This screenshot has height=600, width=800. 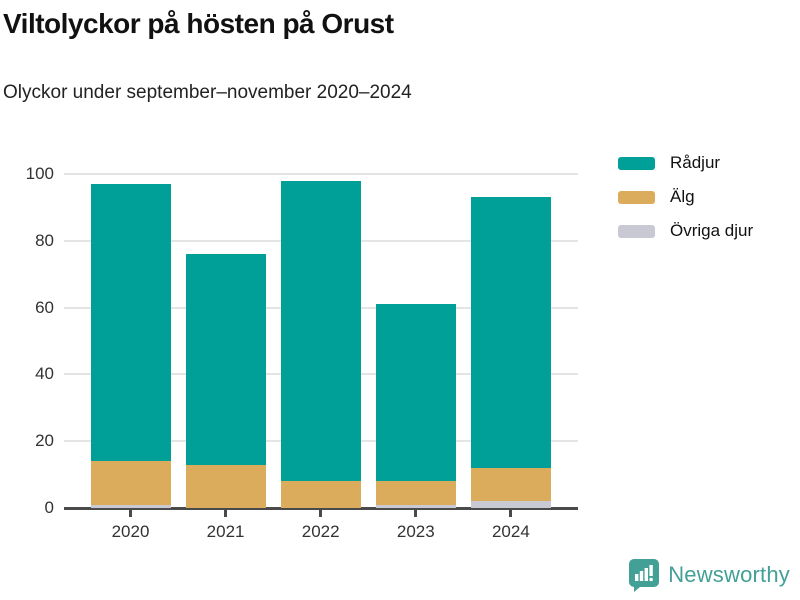 I want to click on gridline-y100, so click(x=321, y=174).